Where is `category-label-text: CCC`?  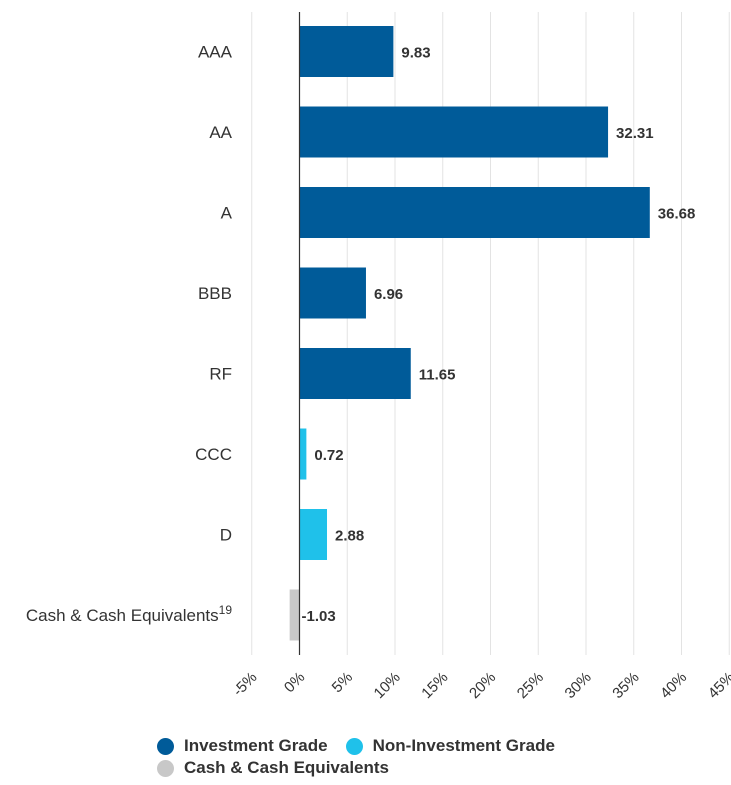 category-label-text: CCC is located at coordinates (213, 454).